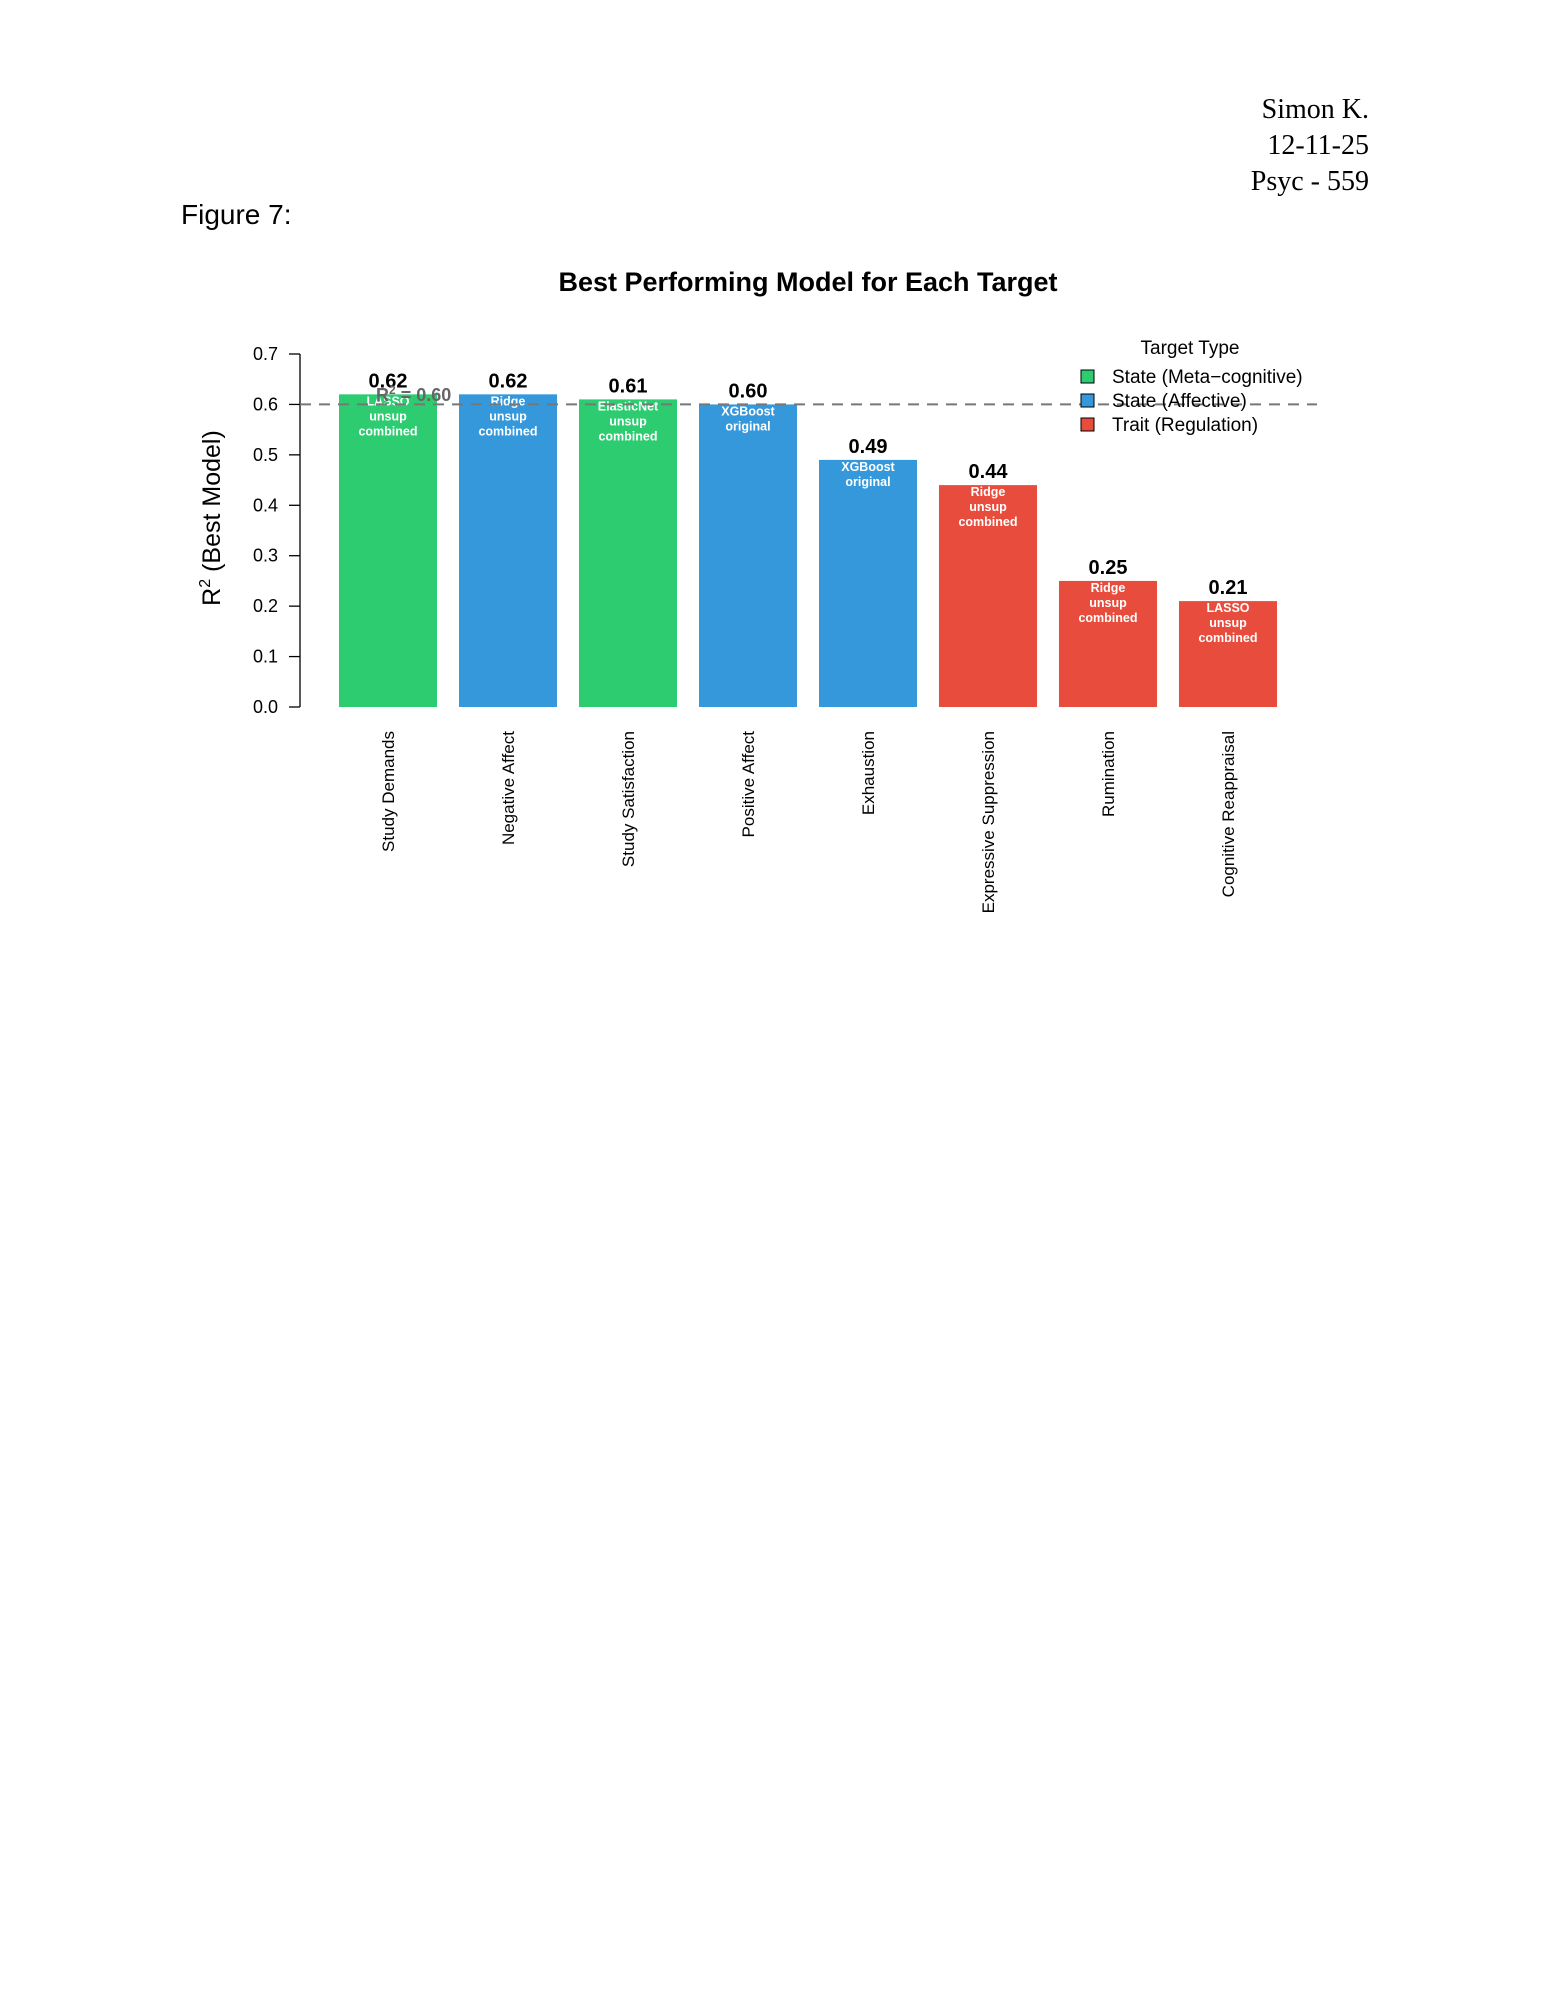  What do you see at coordinates (748, 784) in the screenshot?
I see `x-category-label: Positive Affect` at bounding box center [748, 784].